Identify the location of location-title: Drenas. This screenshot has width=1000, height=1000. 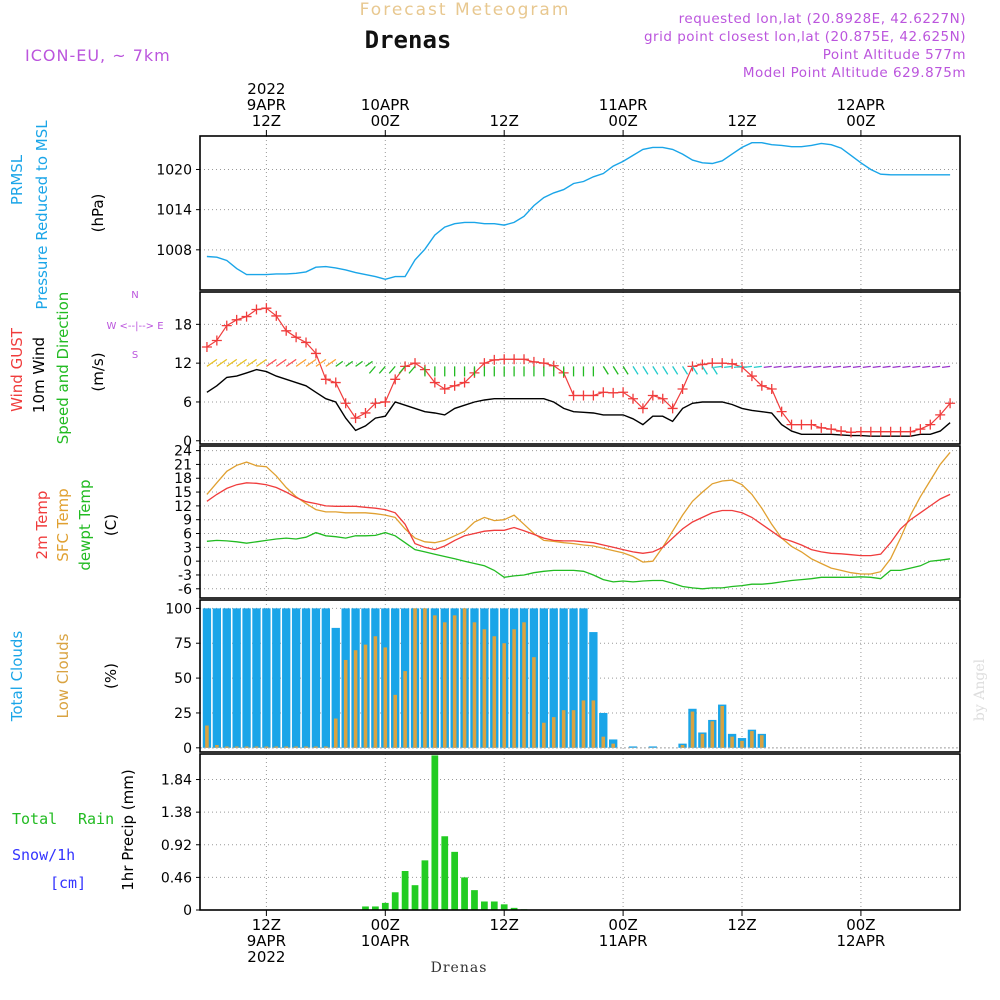
(408, 40).